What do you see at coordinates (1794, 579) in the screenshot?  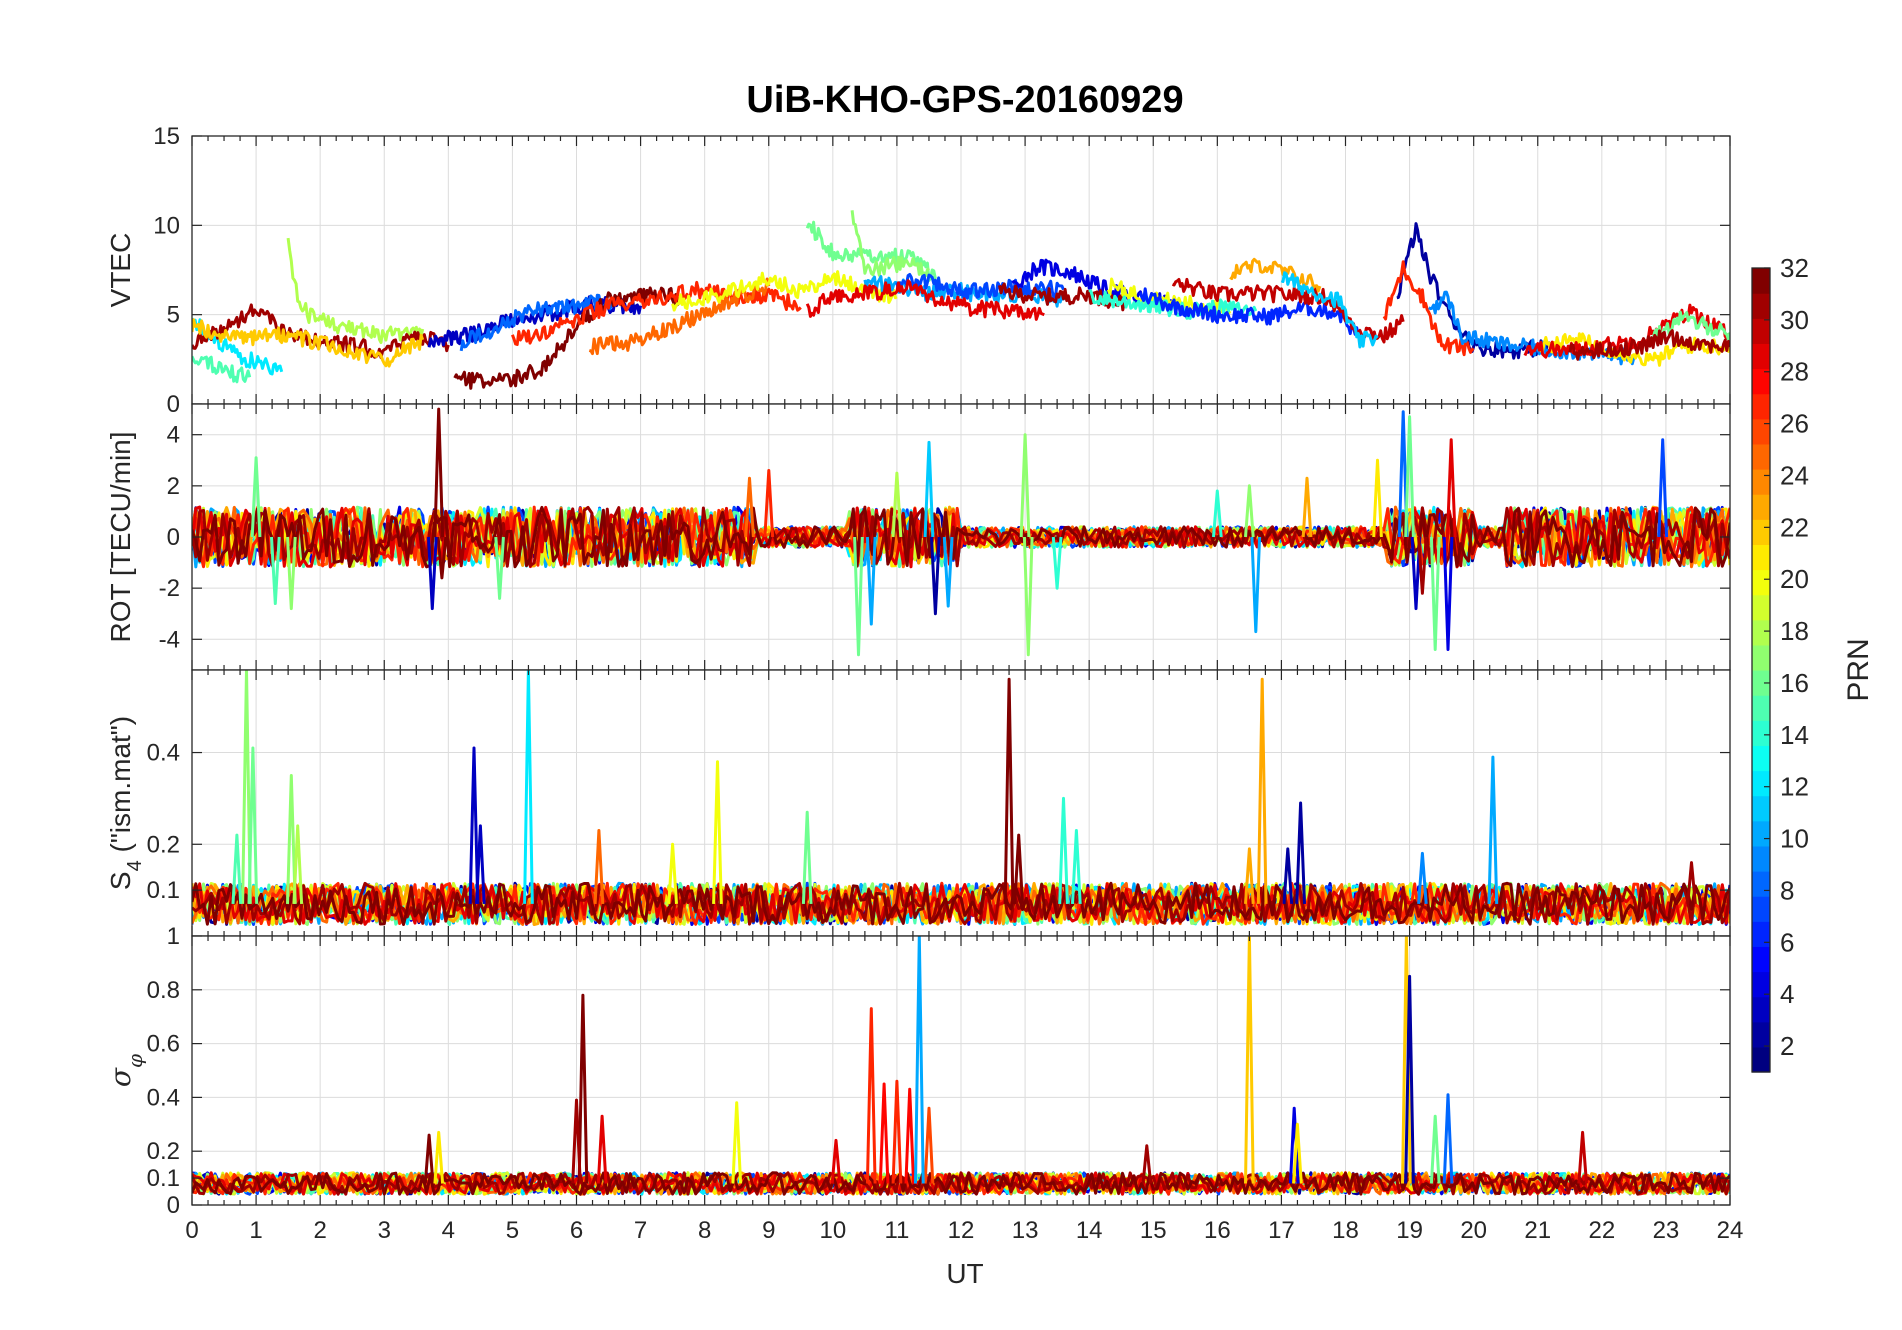 I see `colorbar-tick-label: 20` at bounding box center [1794, 579].